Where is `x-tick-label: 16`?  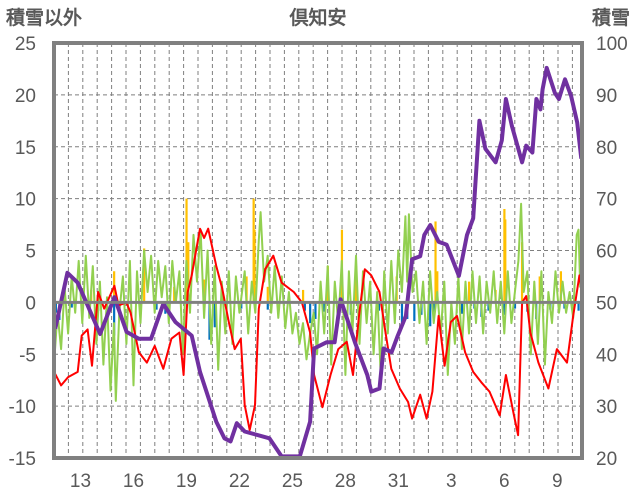
x-tick-label: 16 is located at coordinates (133, 481).